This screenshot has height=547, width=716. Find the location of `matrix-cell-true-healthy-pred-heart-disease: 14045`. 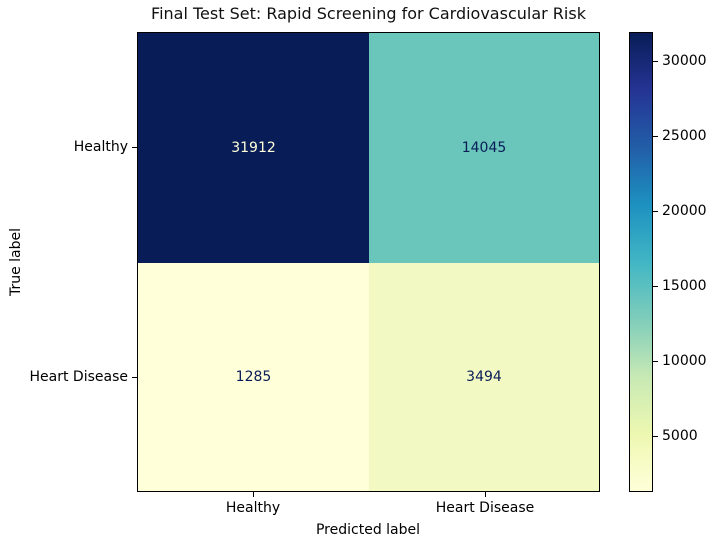

matrix-cell-true-healthy-pred-heart-disease: 14045 is located at coordinates (484, 148).